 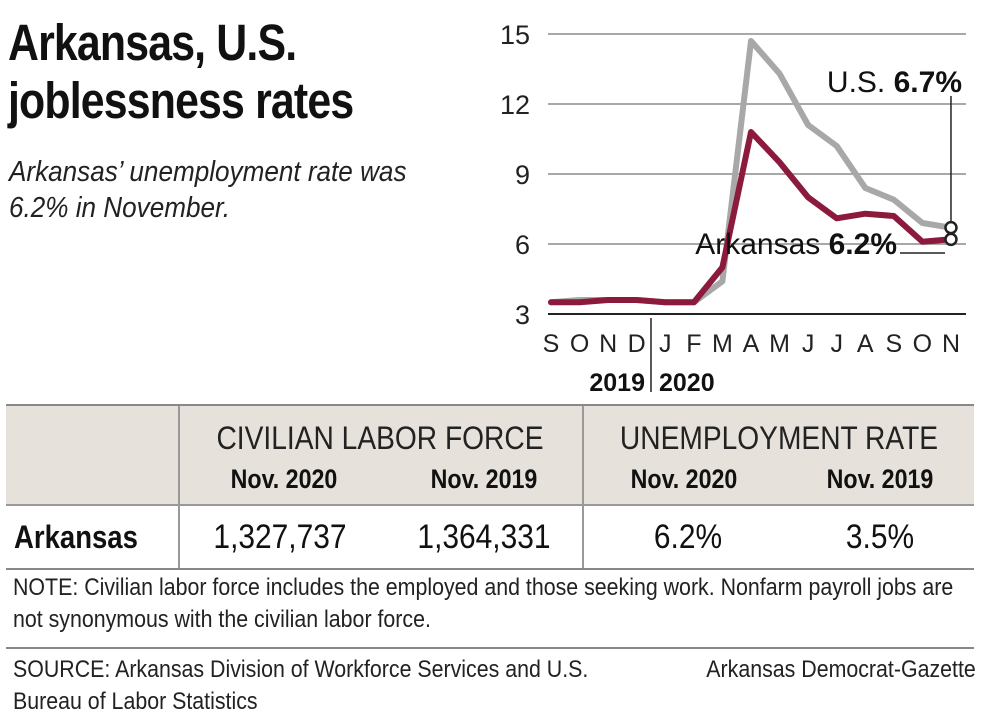 I want to click on credit-text: Arkansas Democrat-Gazette, so click(x=841, y=669).